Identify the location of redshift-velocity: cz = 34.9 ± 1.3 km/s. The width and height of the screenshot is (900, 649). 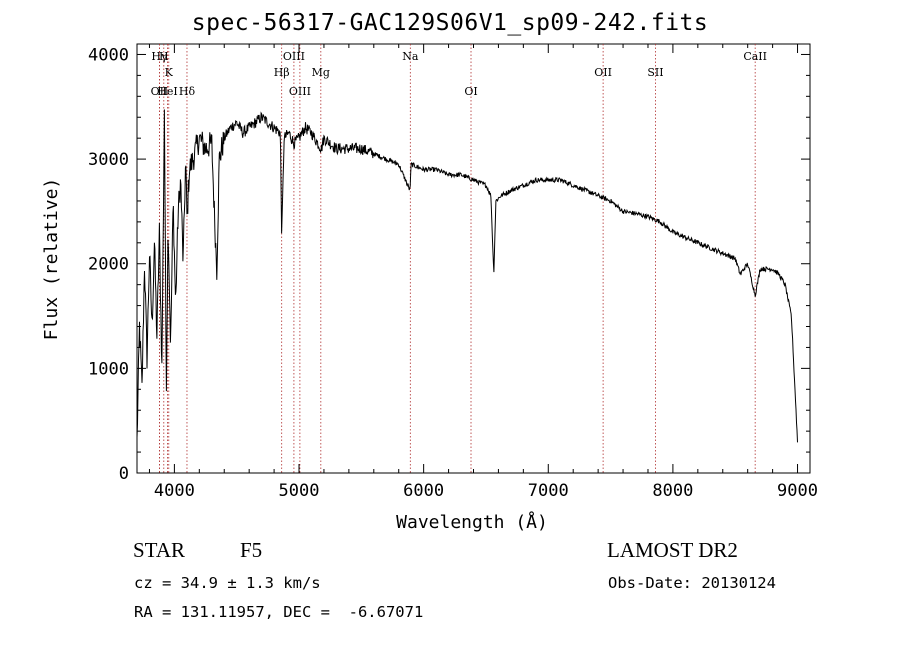
(227, 583).